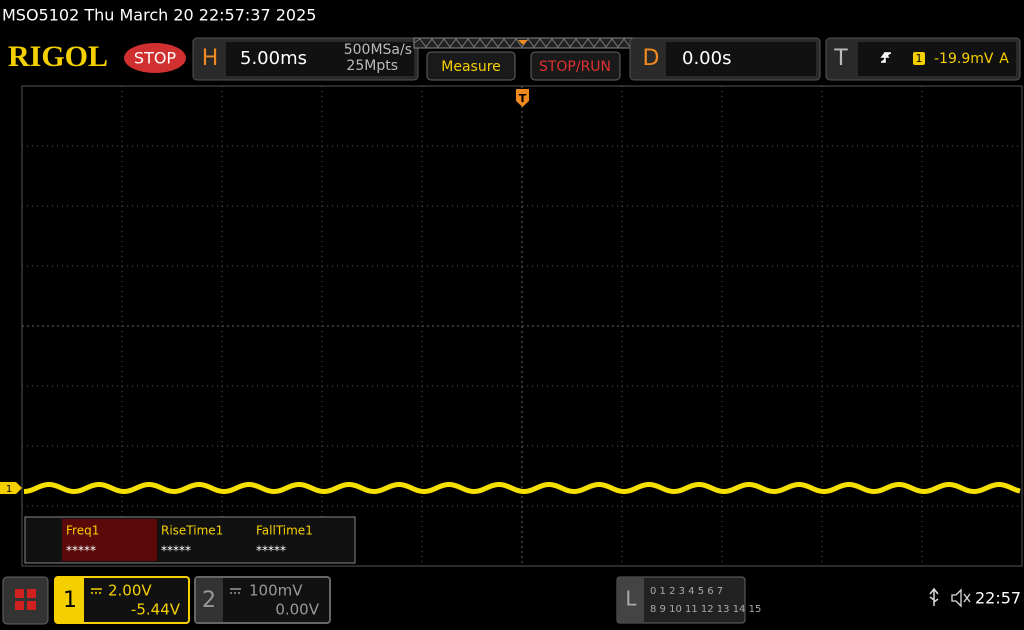 This screenshot has width=1024, height=630. I want to click on channel-marker-shape, so click(11, 488).